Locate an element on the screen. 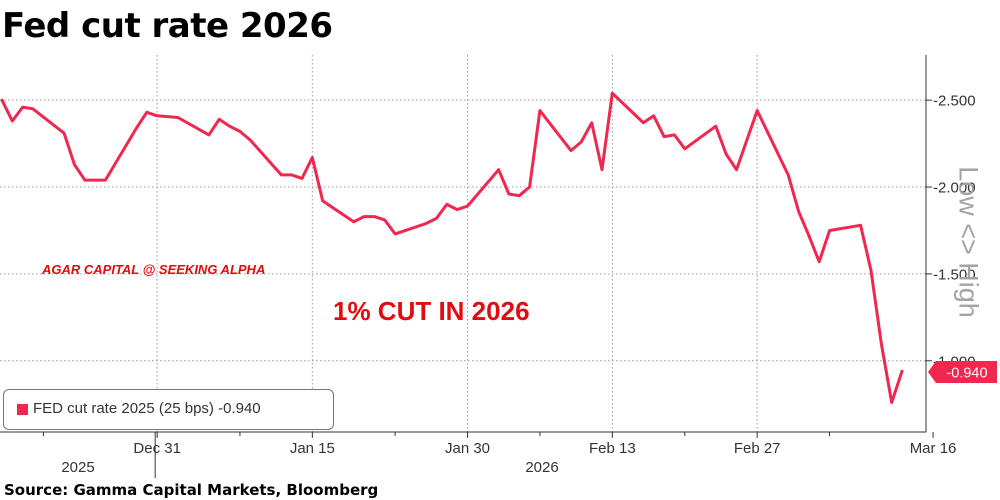  x-tick-label: Feb 13 is located at coordinates (612, 448).